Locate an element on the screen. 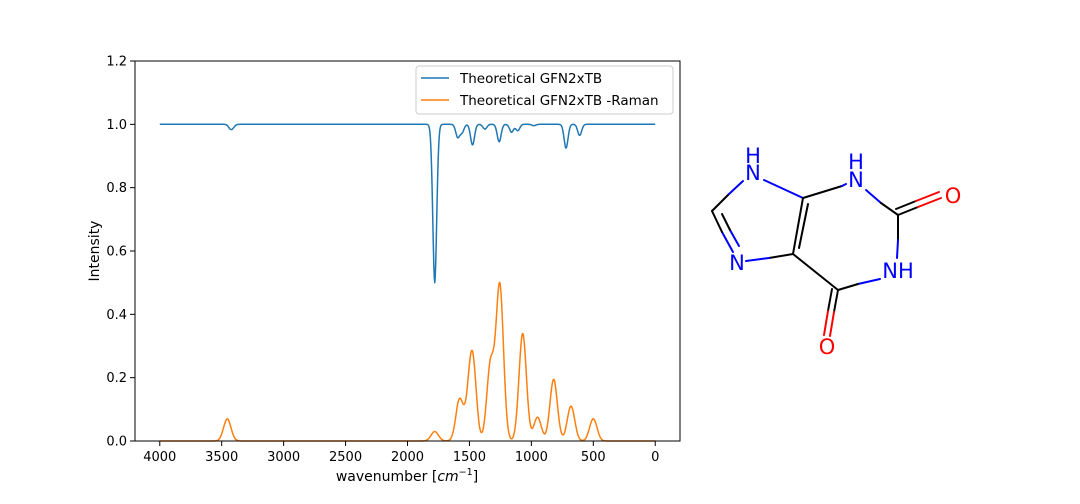 The height and width of the screenshot is (504, 1080). y-tick-label: 0.6 is located at coordinates (116, 252).